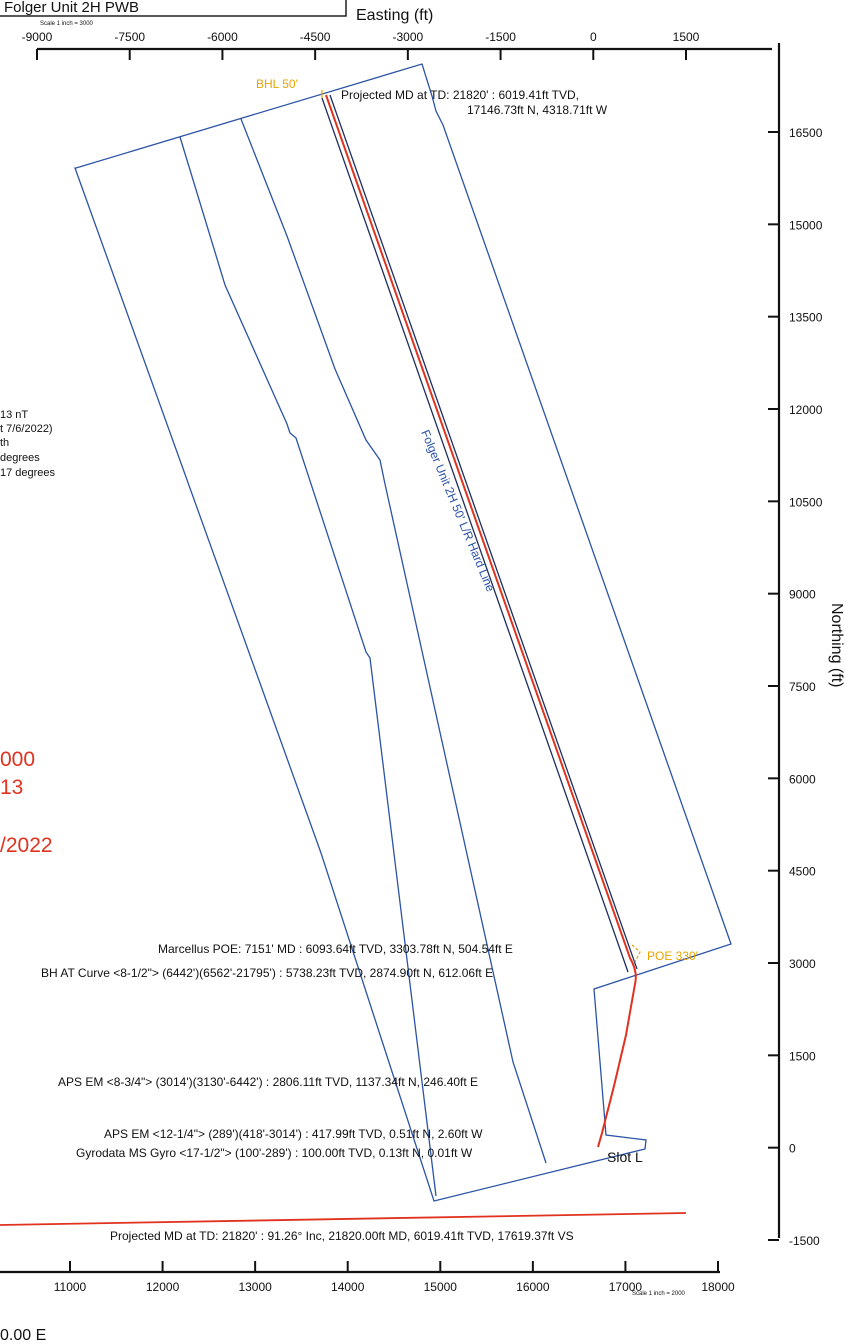 This screenshot has height=1344, width=845. Describe the element at coordinates (806, 410) in the screenshot. I see `northing-tick-label: 12000` at that location.